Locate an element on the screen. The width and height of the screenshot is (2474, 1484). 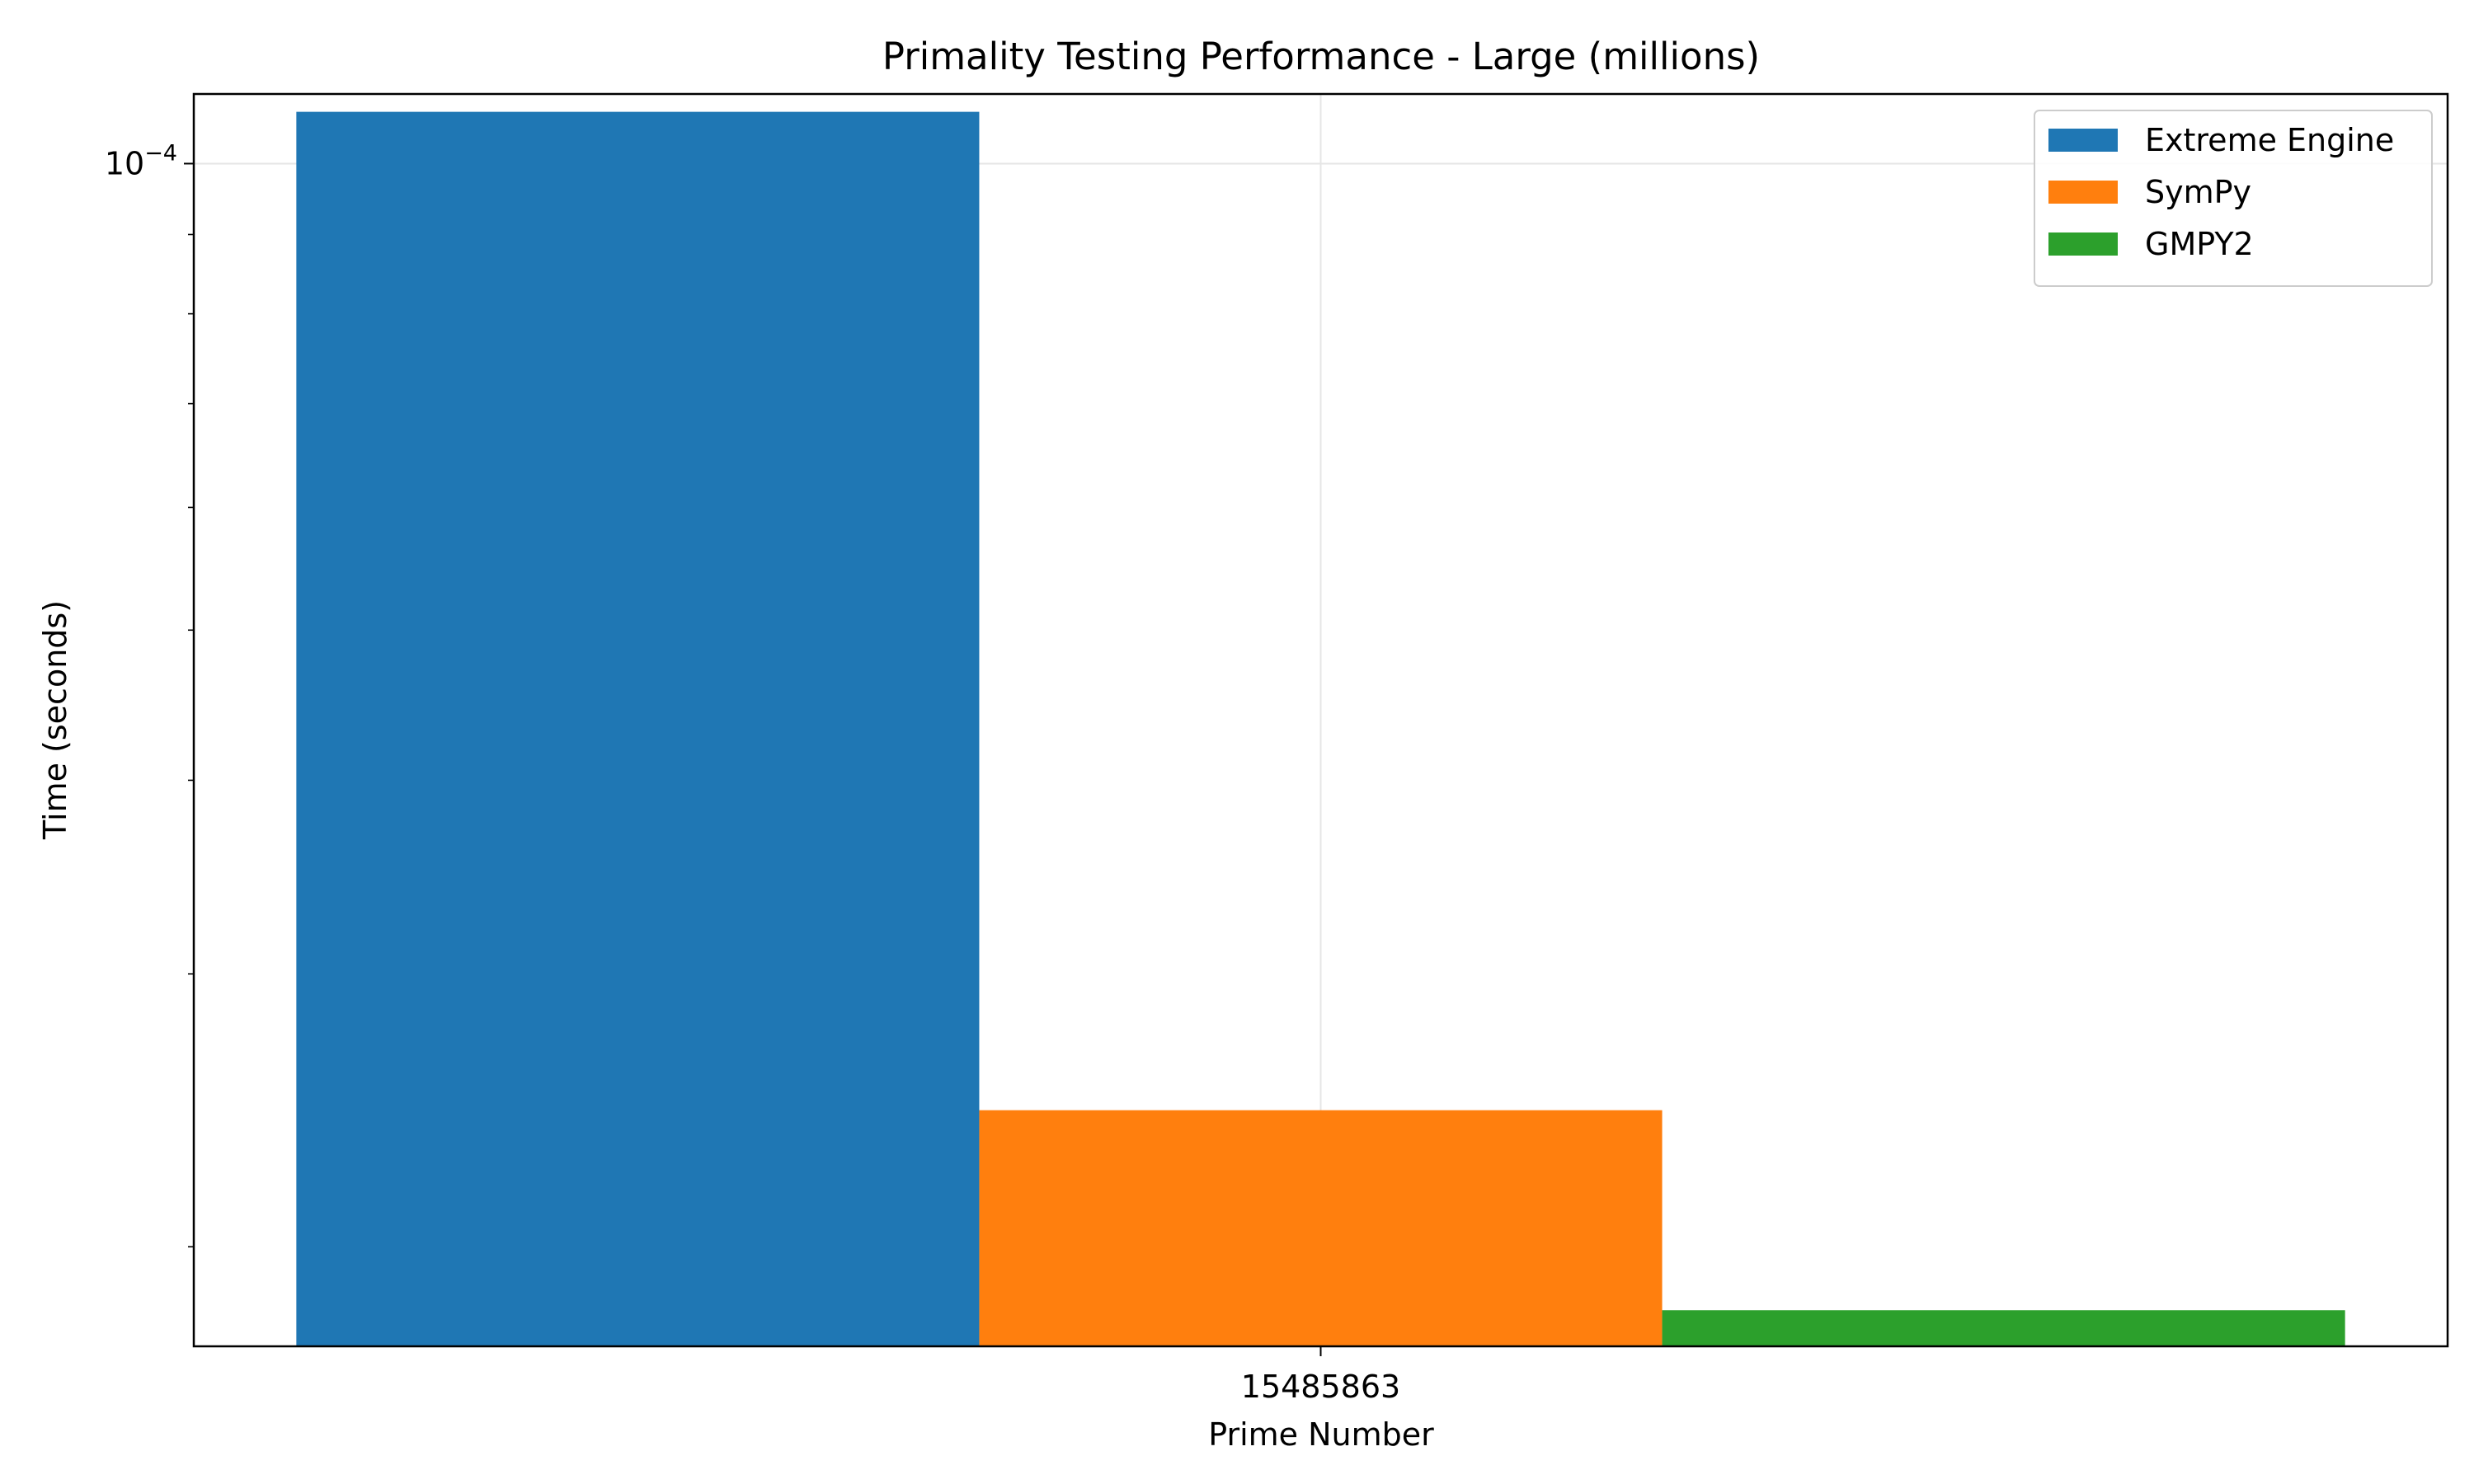
x-axis-ticks: 15485863 is located at coordinates (1320, 1375).